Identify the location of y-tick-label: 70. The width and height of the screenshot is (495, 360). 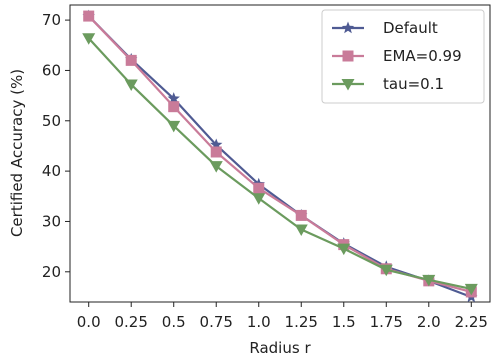
(51, 20).